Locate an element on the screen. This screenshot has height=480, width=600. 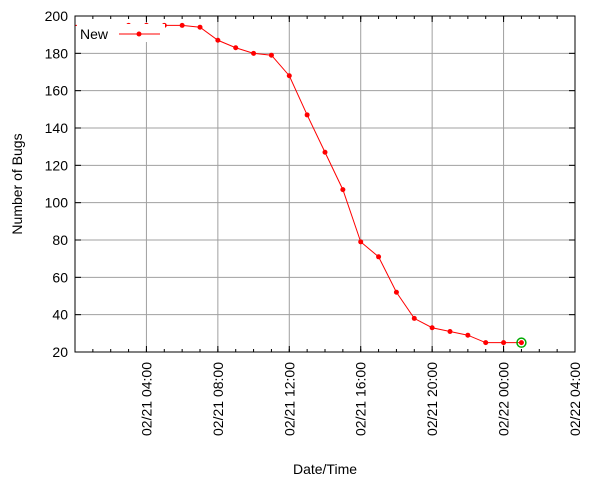
legend-label: New is located at coordinates (94, 34).